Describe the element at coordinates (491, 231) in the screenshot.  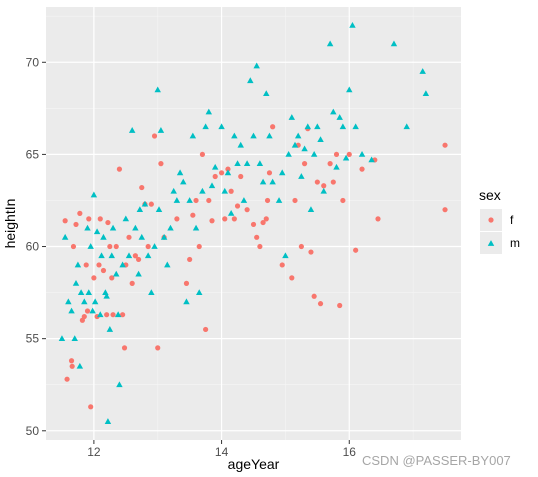
I see `legend-keys` at that location.